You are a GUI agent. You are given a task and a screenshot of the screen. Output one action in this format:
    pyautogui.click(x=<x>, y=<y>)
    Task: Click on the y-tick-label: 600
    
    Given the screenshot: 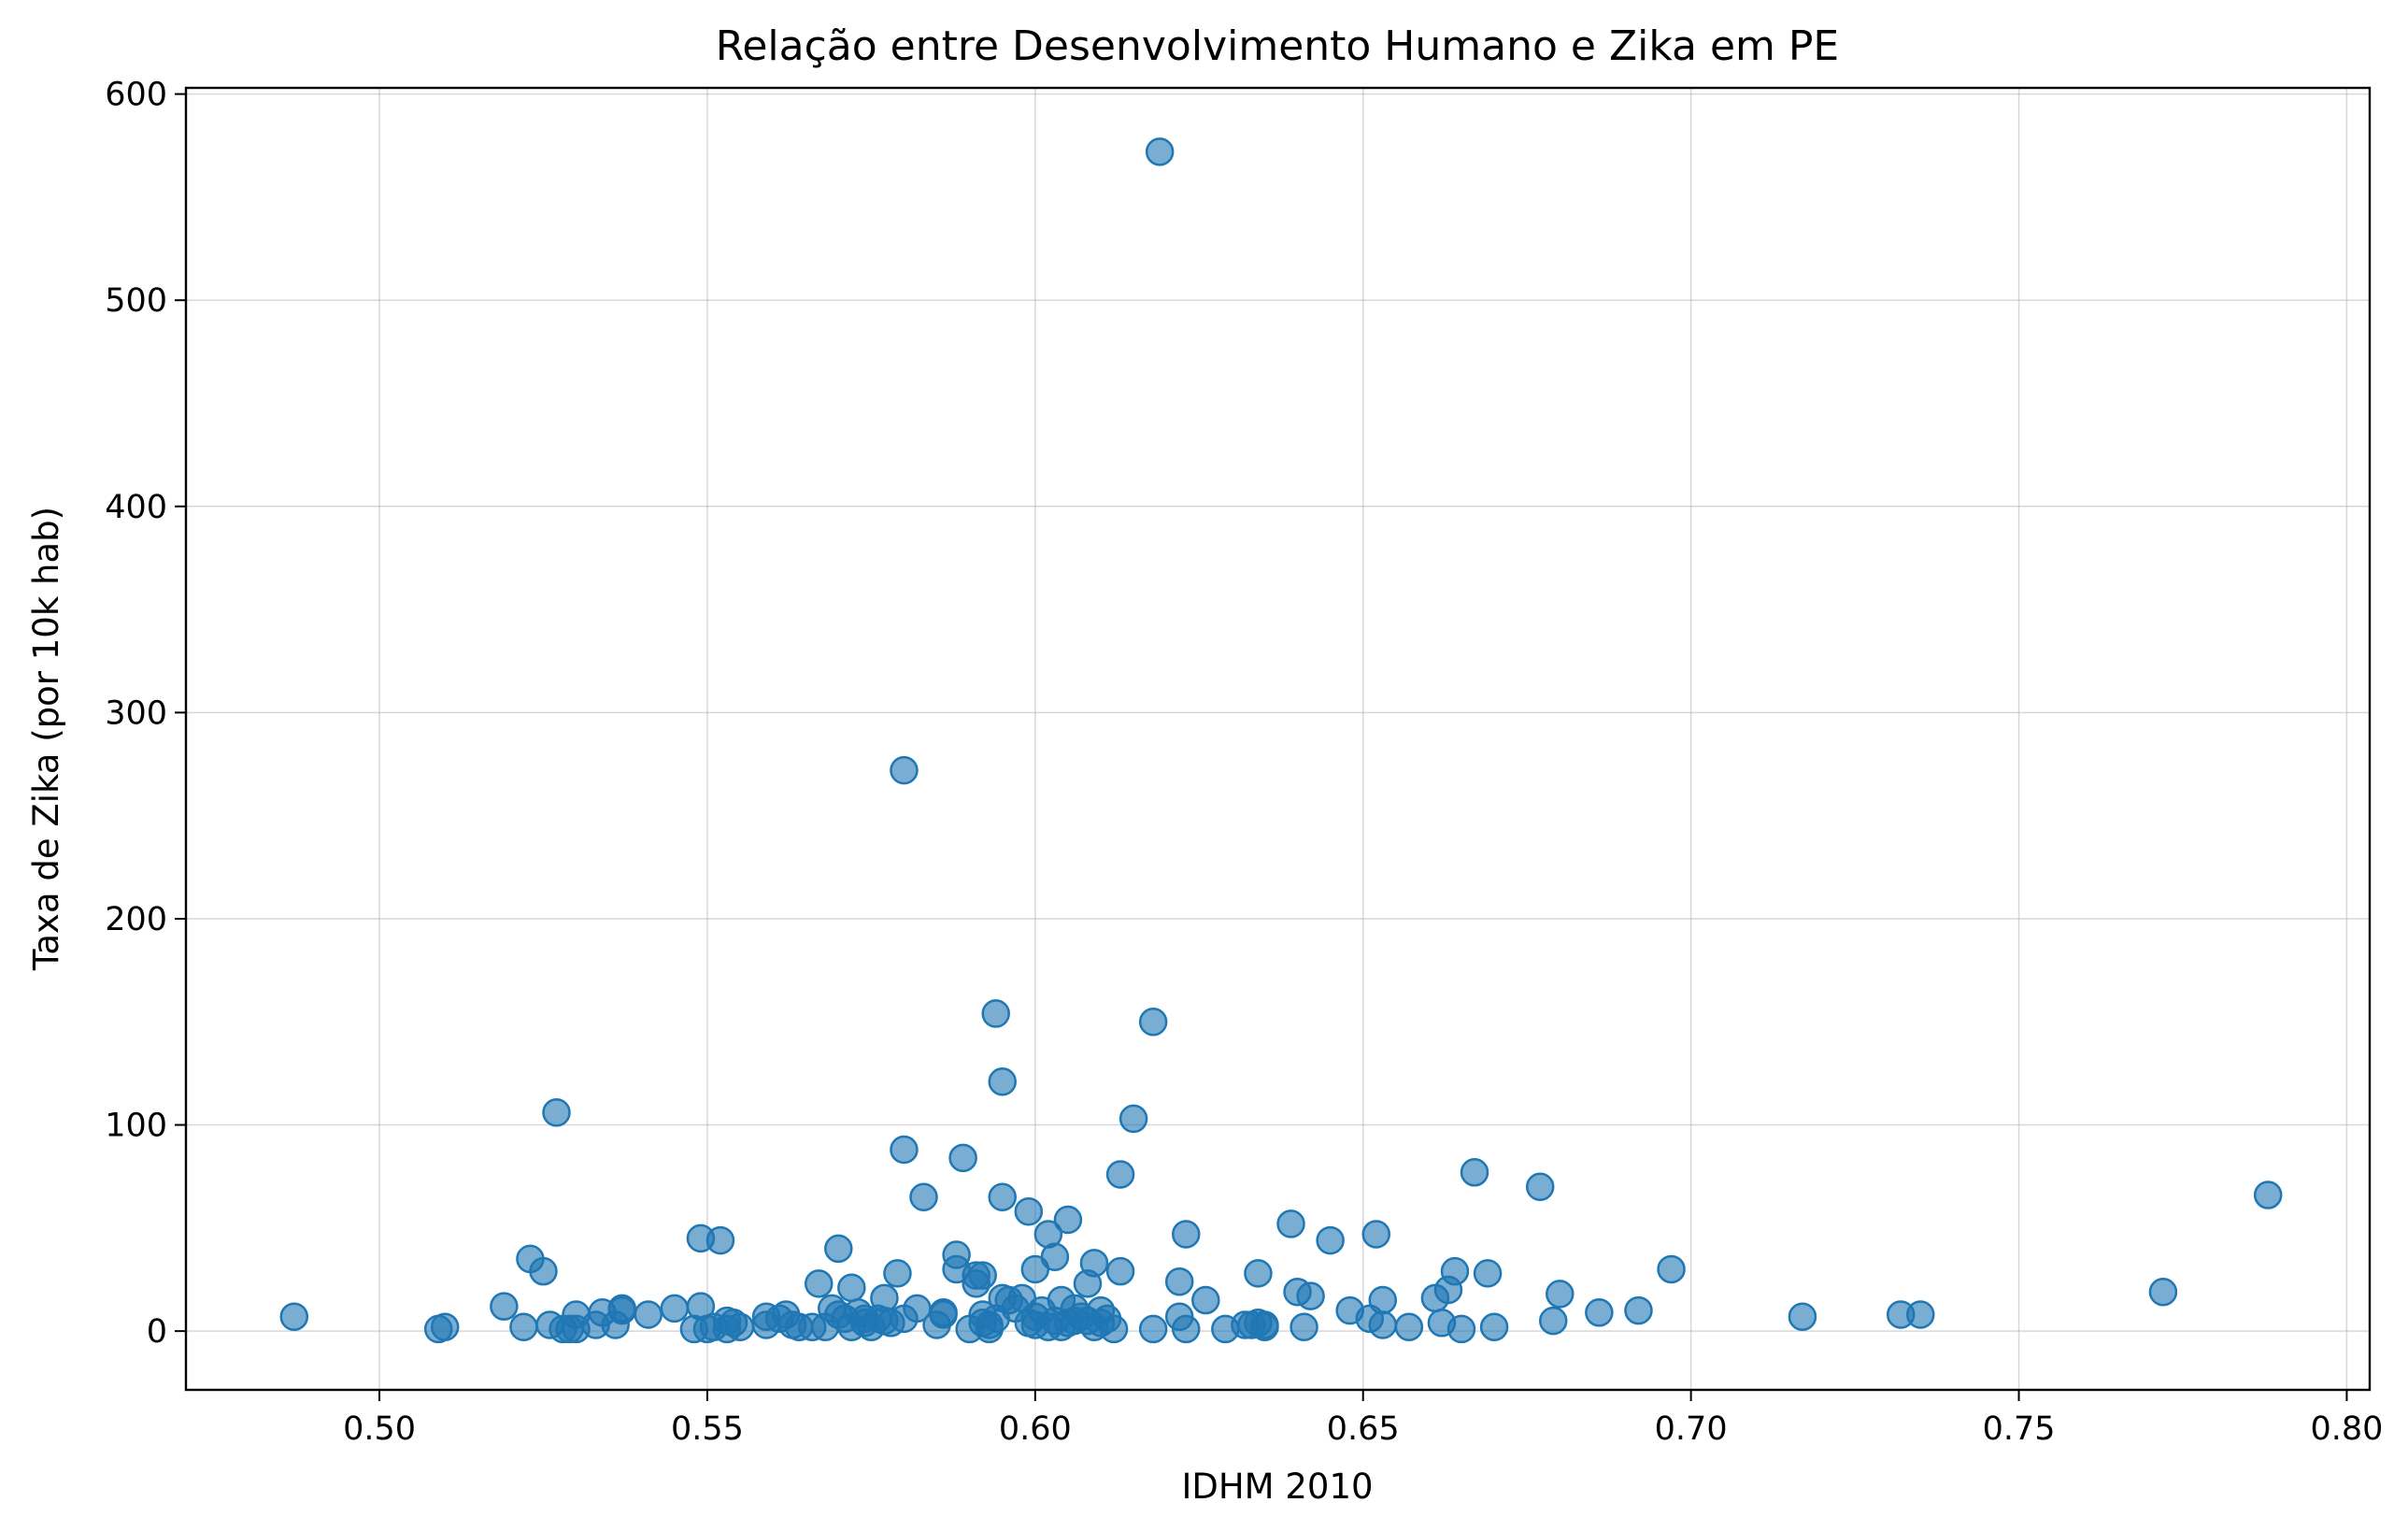 What is the action you would take?
    pyautogui.click(x=136, y=95)
    